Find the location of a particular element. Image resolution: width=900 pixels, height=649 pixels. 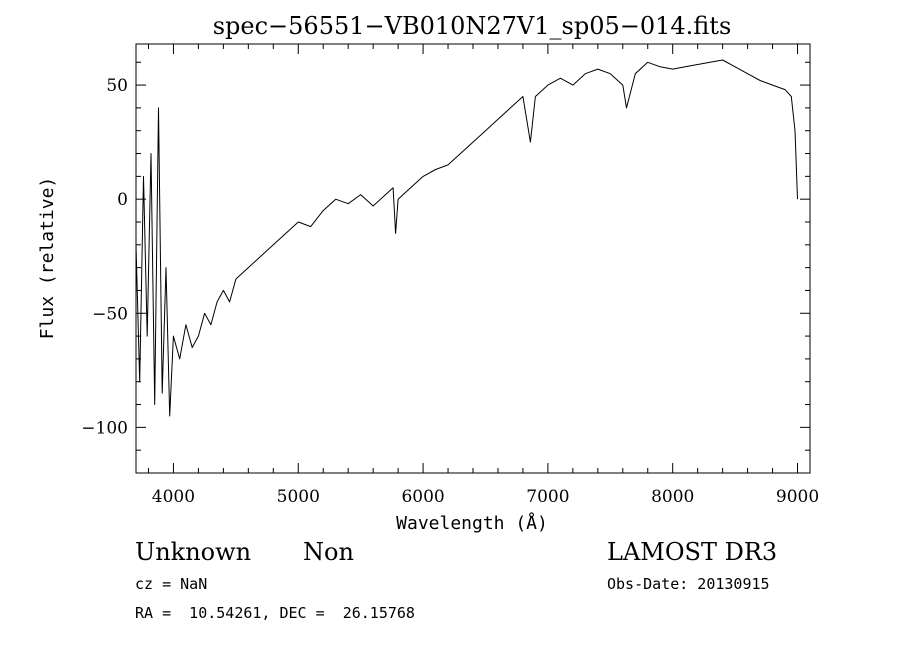

x-tick-label: 9000 is located at coordinates (797, 497).